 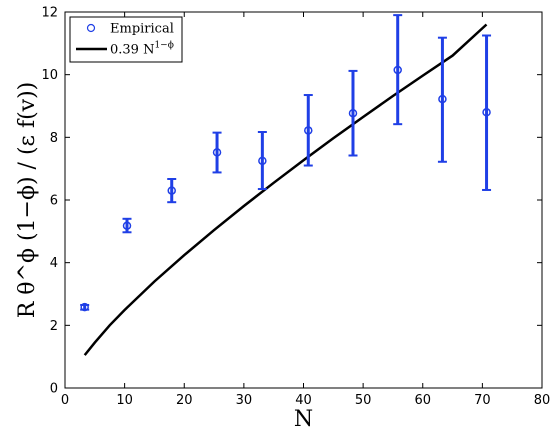 I want to click on y-tick-label: 0, so click(x=54, y=389).